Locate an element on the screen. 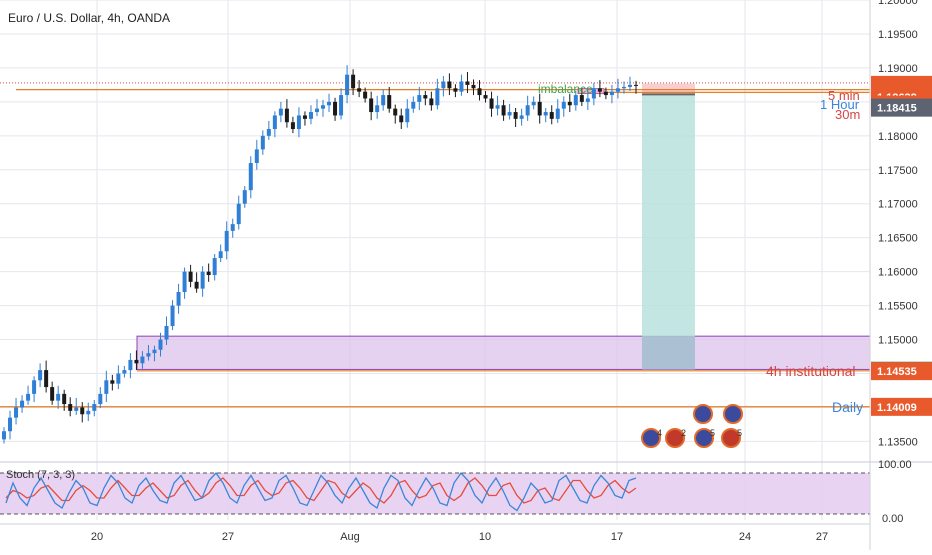 Image resolution: width=932 pixels, height=555 pixels. time-tick-label: 10 is located at coordinates (485, 537).